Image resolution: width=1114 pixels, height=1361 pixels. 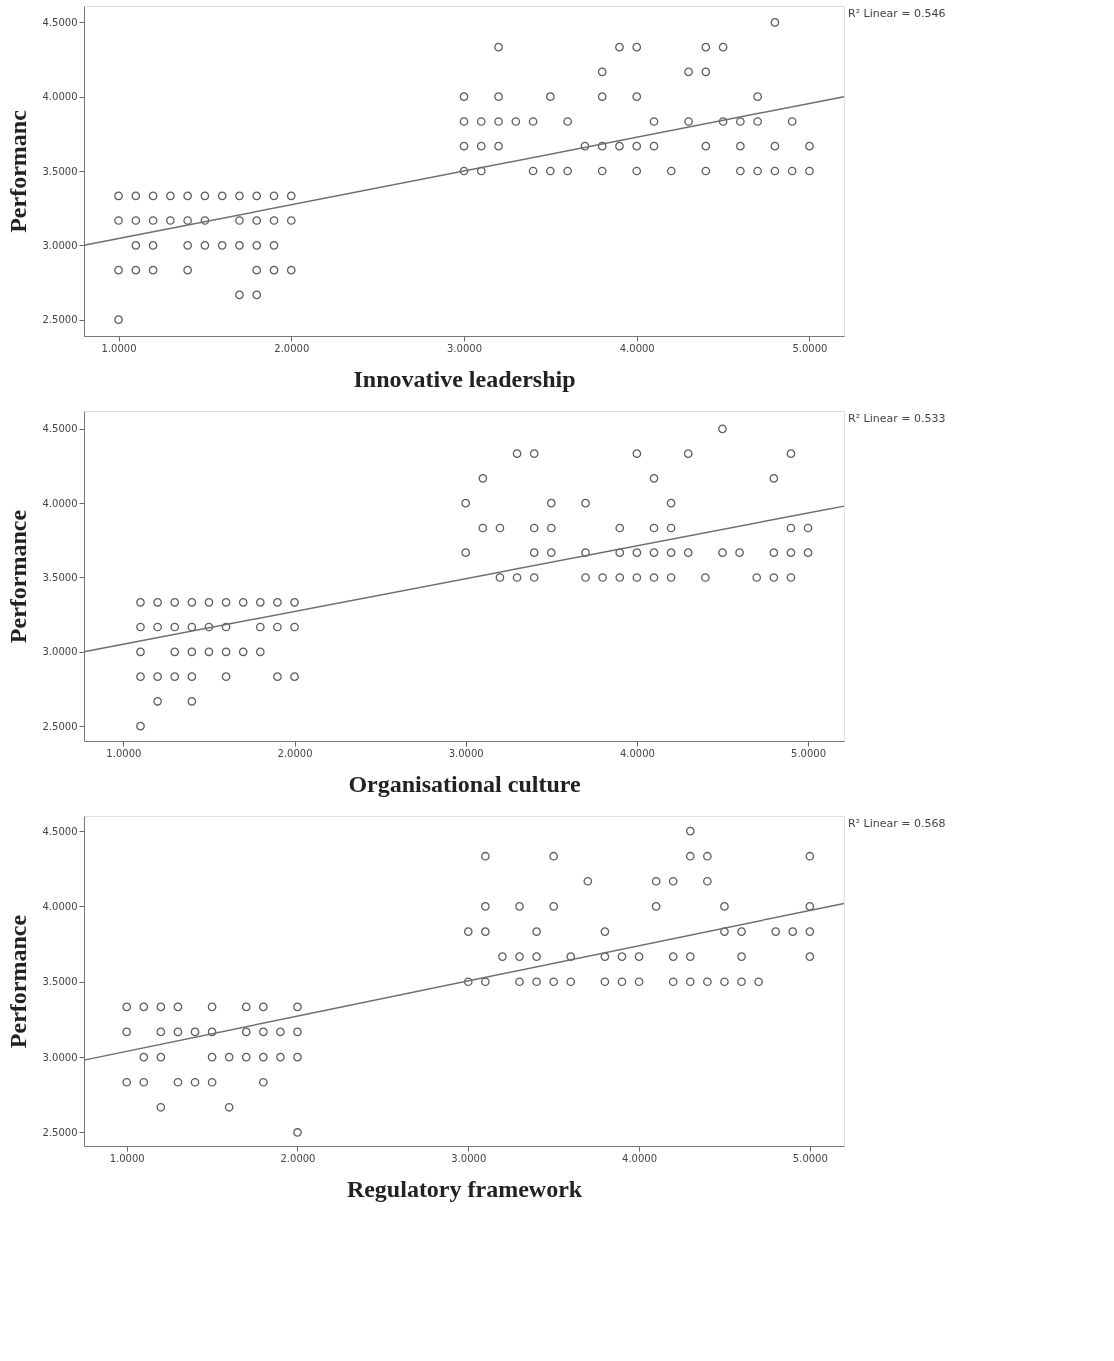 I want to click on x-axis-title: Organisational culture, so click(x=464, y=783).